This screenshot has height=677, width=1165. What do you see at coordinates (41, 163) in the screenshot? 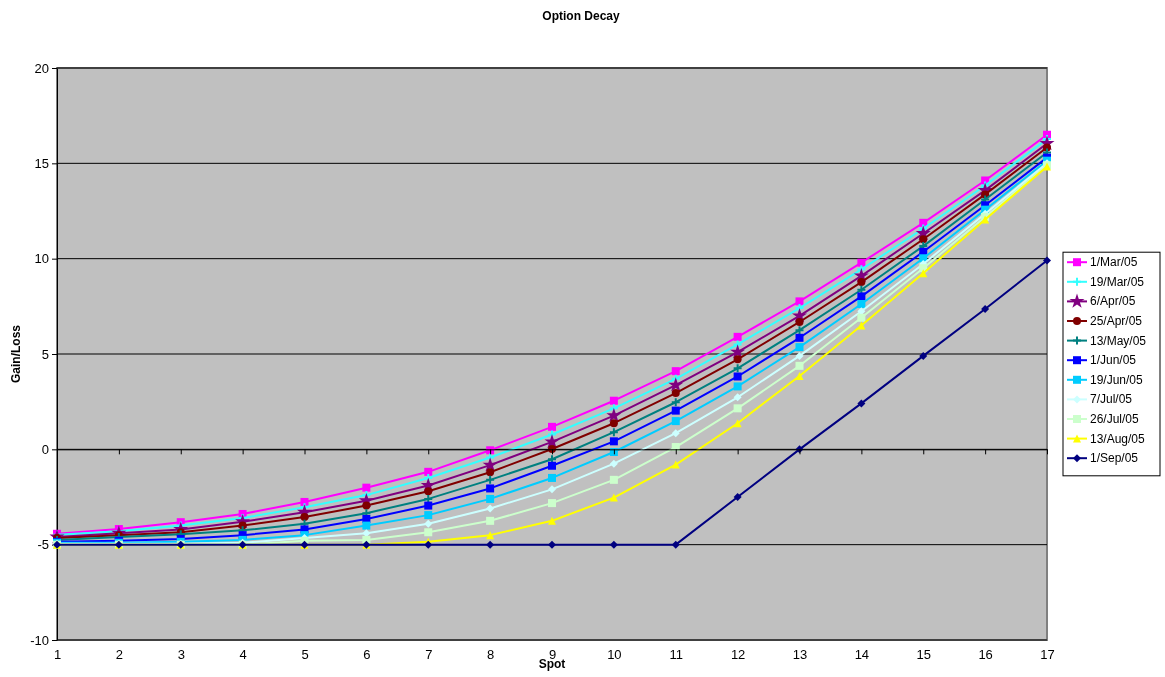
I see `y-tick-label: 15` at bounding box center [41, 163].